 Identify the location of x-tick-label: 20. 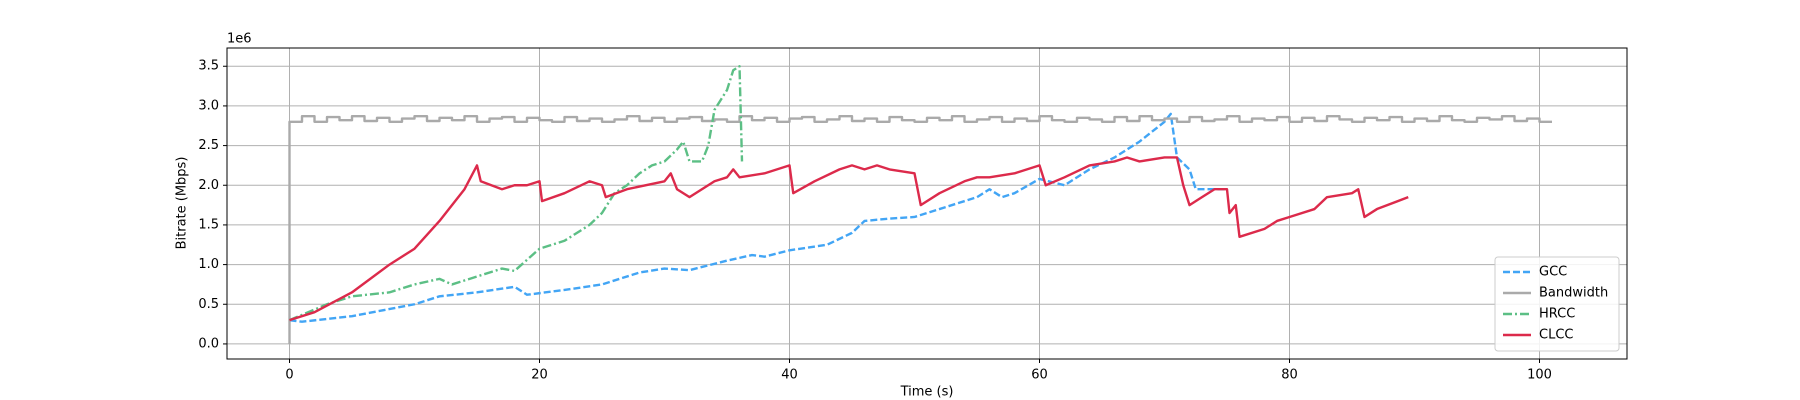
(539, 375).